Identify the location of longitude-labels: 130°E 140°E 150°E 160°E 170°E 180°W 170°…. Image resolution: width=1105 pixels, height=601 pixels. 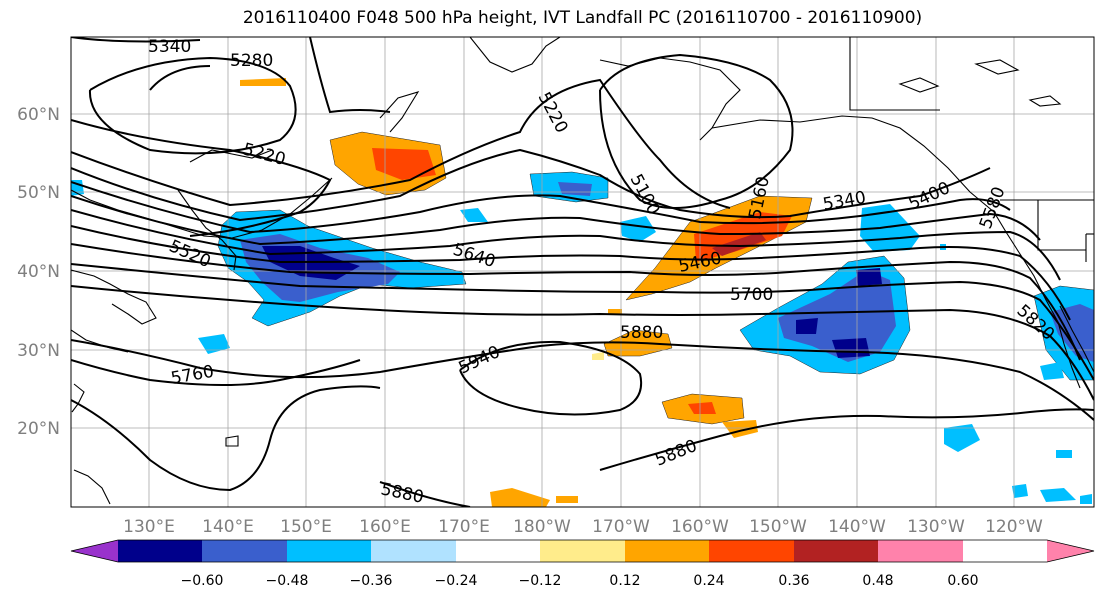
(583, 527).